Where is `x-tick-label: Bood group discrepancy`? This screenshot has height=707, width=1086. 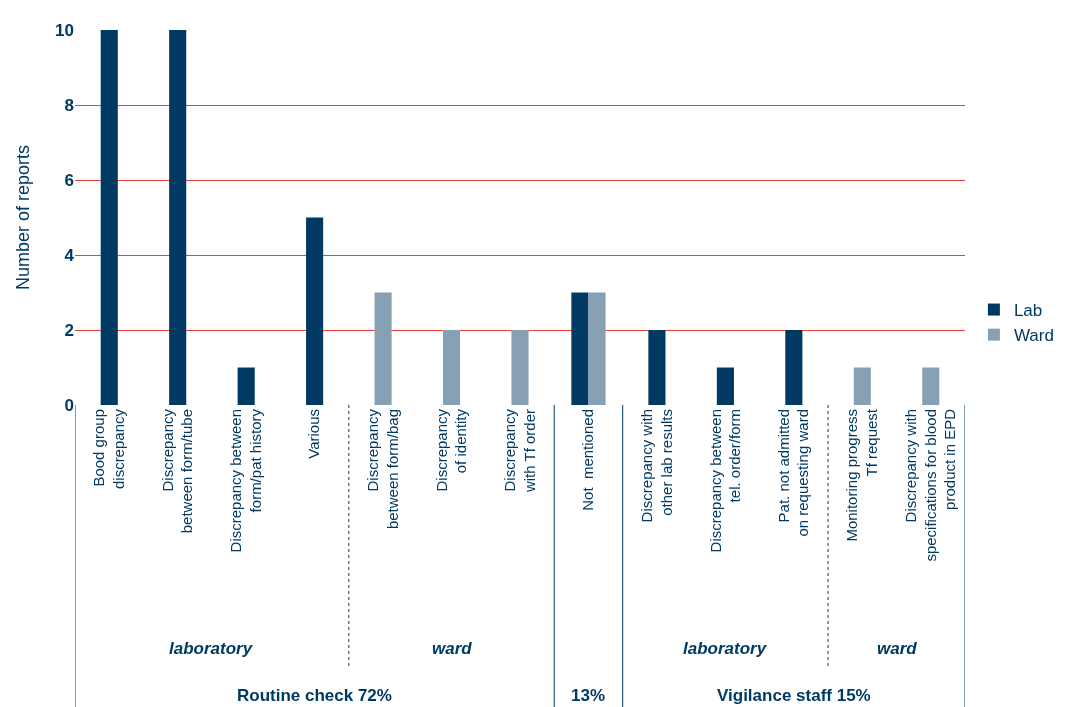 x-tick-label: Bood group discrepancy is located at coordinates (108, 449).